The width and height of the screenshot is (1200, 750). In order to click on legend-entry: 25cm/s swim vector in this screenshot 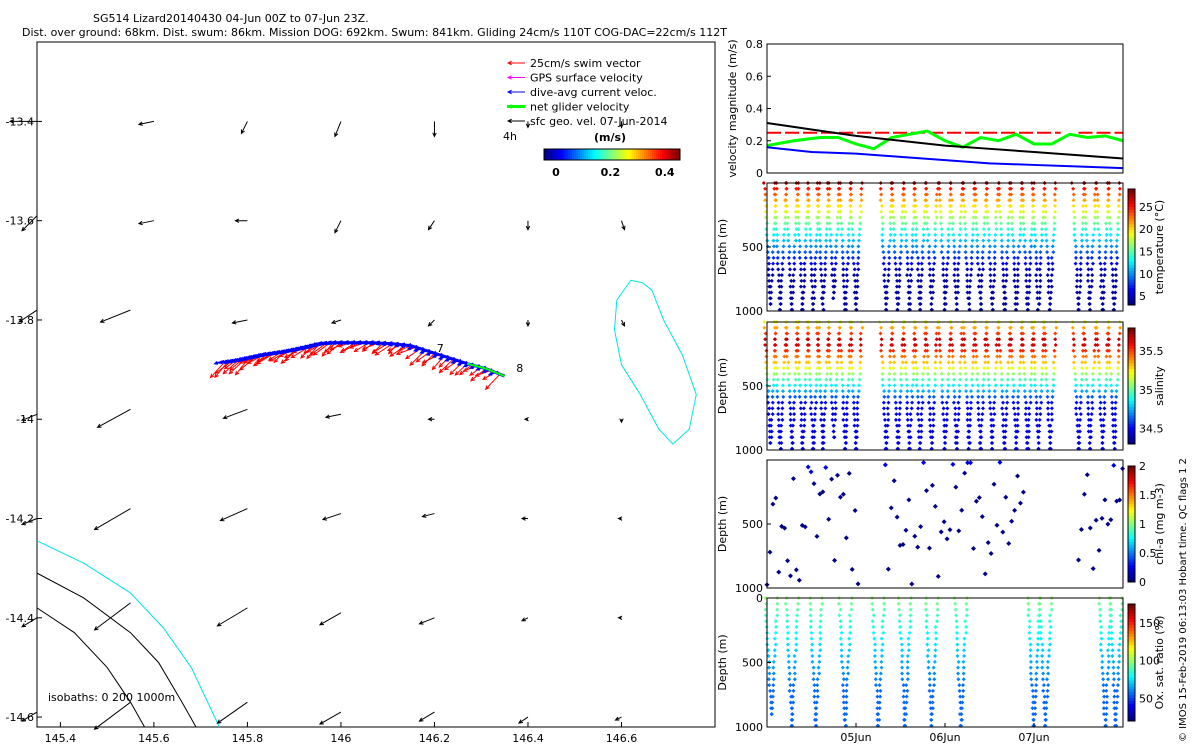, I will do `click(585, 63)`.